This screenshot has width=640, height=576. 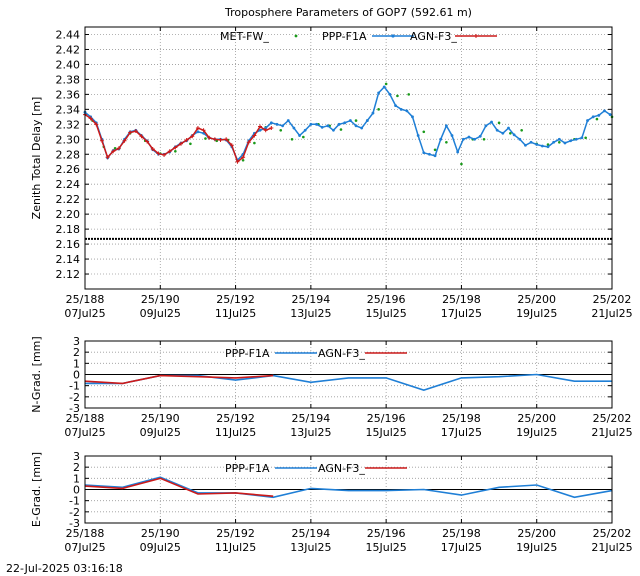 What do you see at coordinates (68, 109) in the screenshot?
I see `y-tick-label: 2.34` at bounding box center [68, 109].